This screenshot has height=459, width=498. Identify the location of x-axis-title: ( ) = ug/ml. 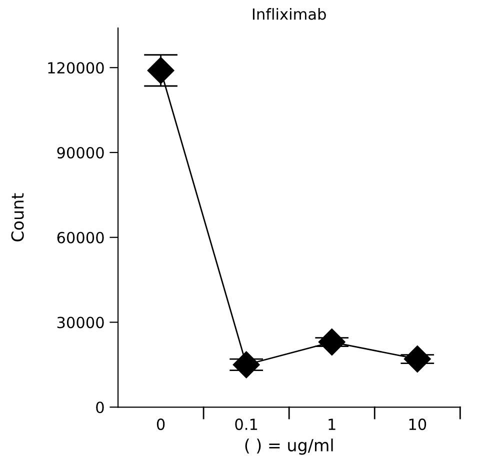
(289, 446).